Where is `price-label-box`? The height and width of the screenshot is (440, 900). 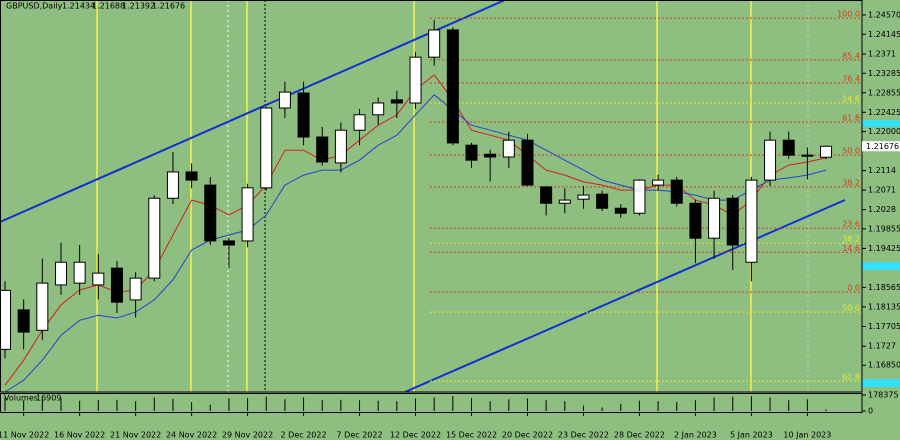 price-label-box is located at coordinates (881, 146).